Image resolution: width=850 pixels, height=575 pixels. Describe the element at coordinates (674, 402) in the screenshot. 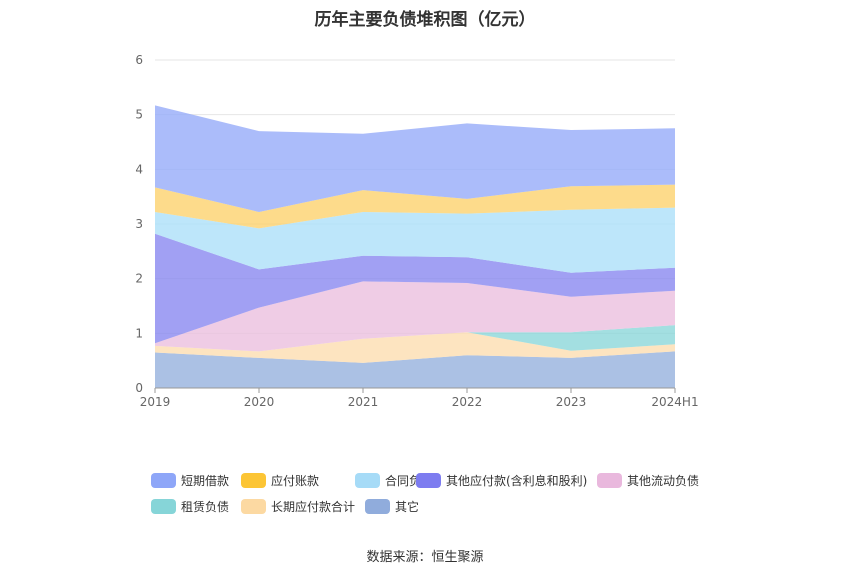

I see `x-tick-label: 2024H1` at that location.